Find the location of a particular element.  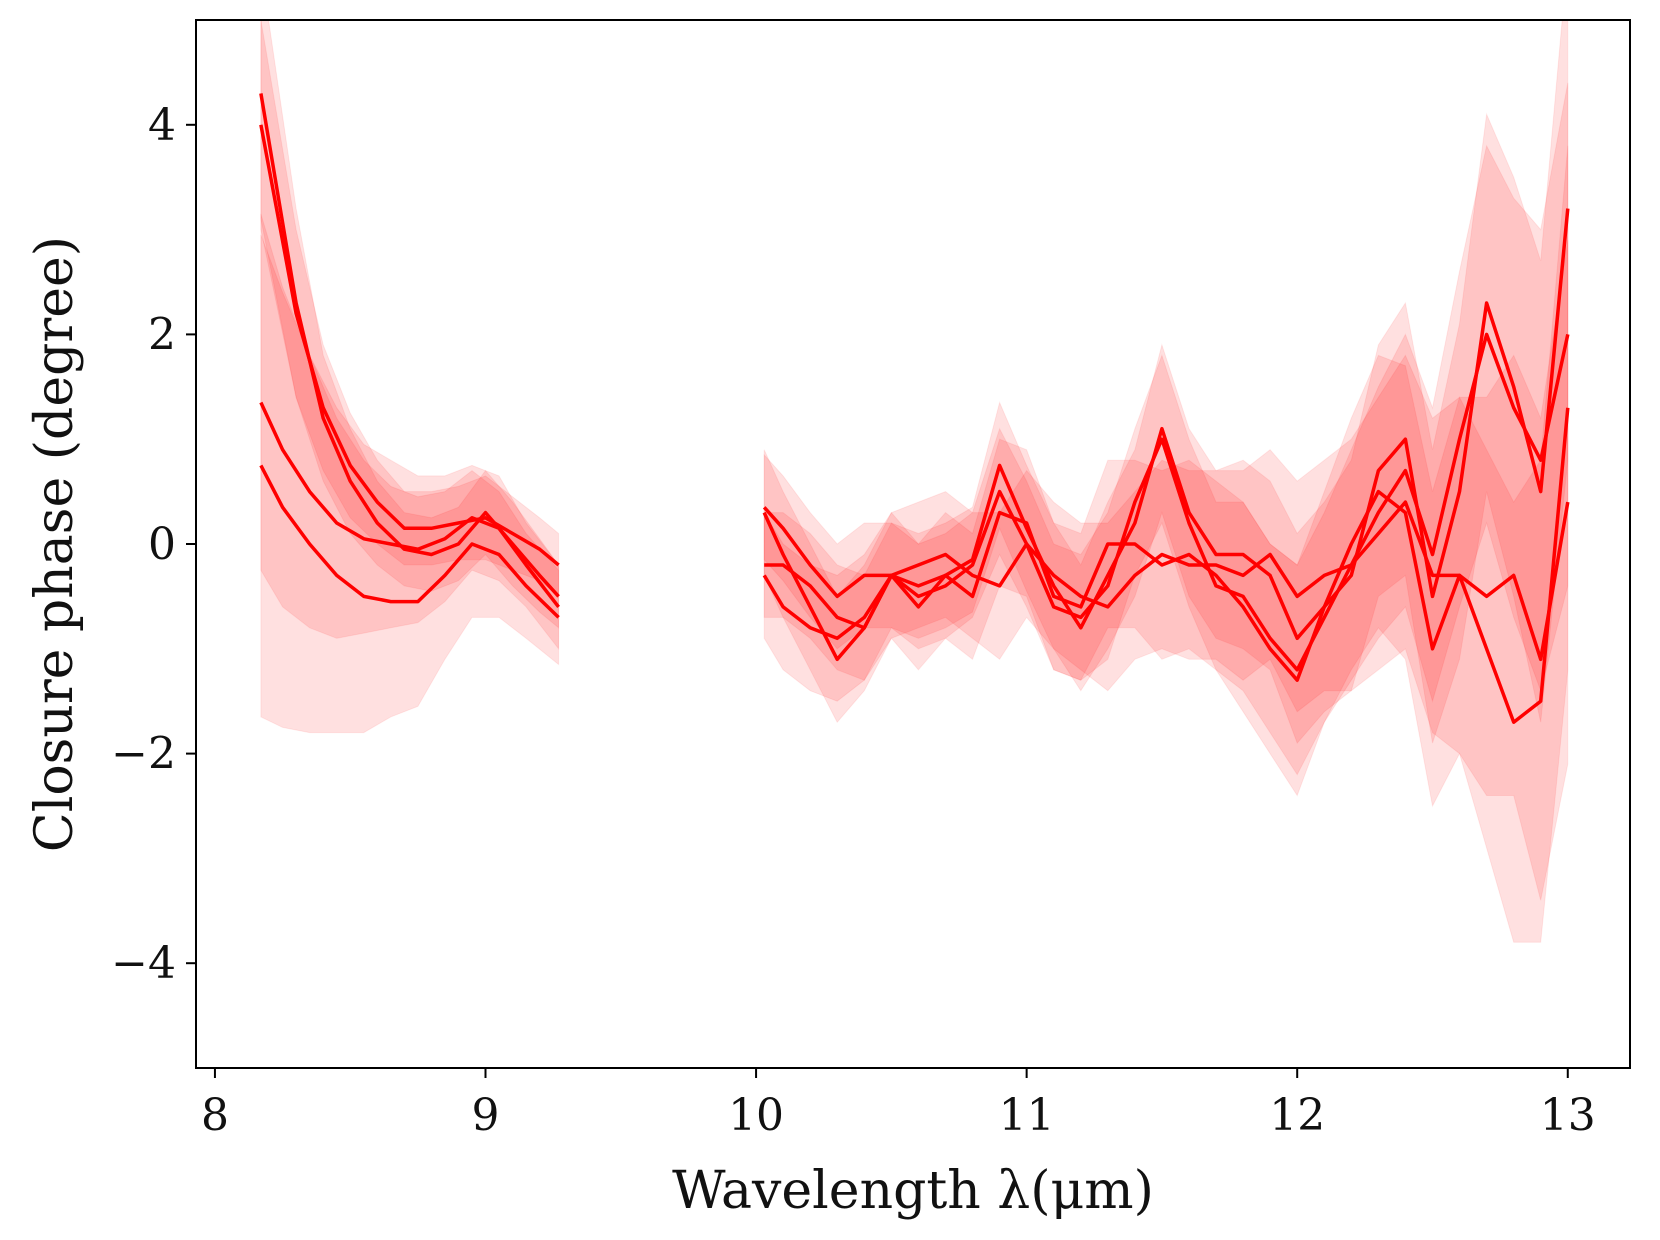

y-tick-label: 2 is located at coordinates (162, 334).